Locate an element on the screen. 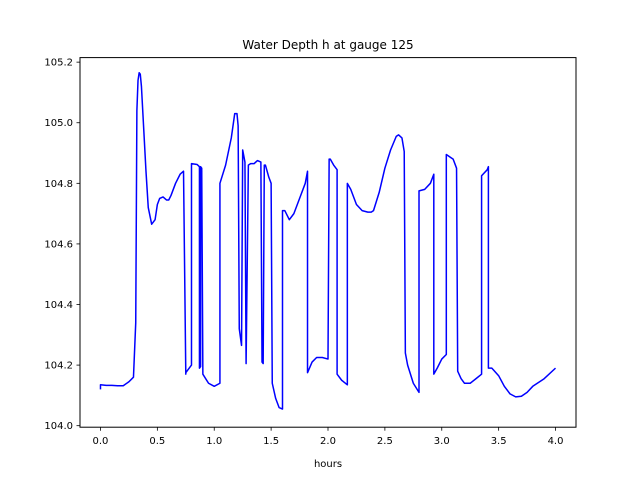 Image resolution: width=640 pixels, height=480 pixels. y-tick-label: 104.8 is located at coordinates (58, 184).